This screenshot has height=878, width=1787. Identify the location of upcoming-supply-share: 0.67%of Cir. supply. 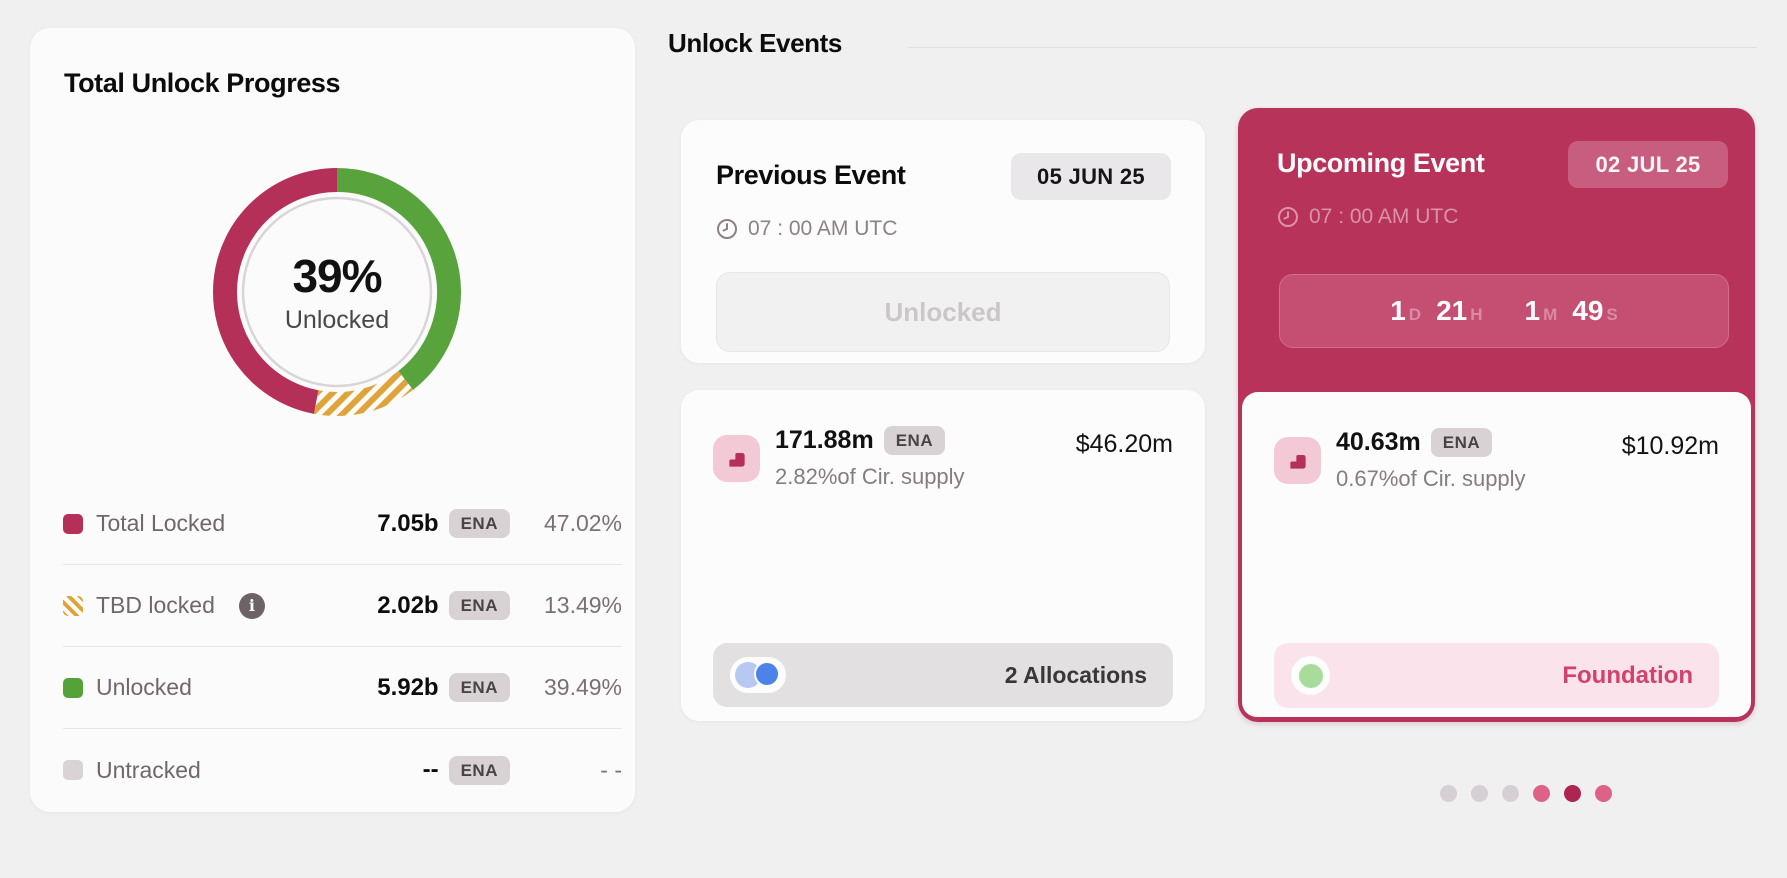
(1431, 478).